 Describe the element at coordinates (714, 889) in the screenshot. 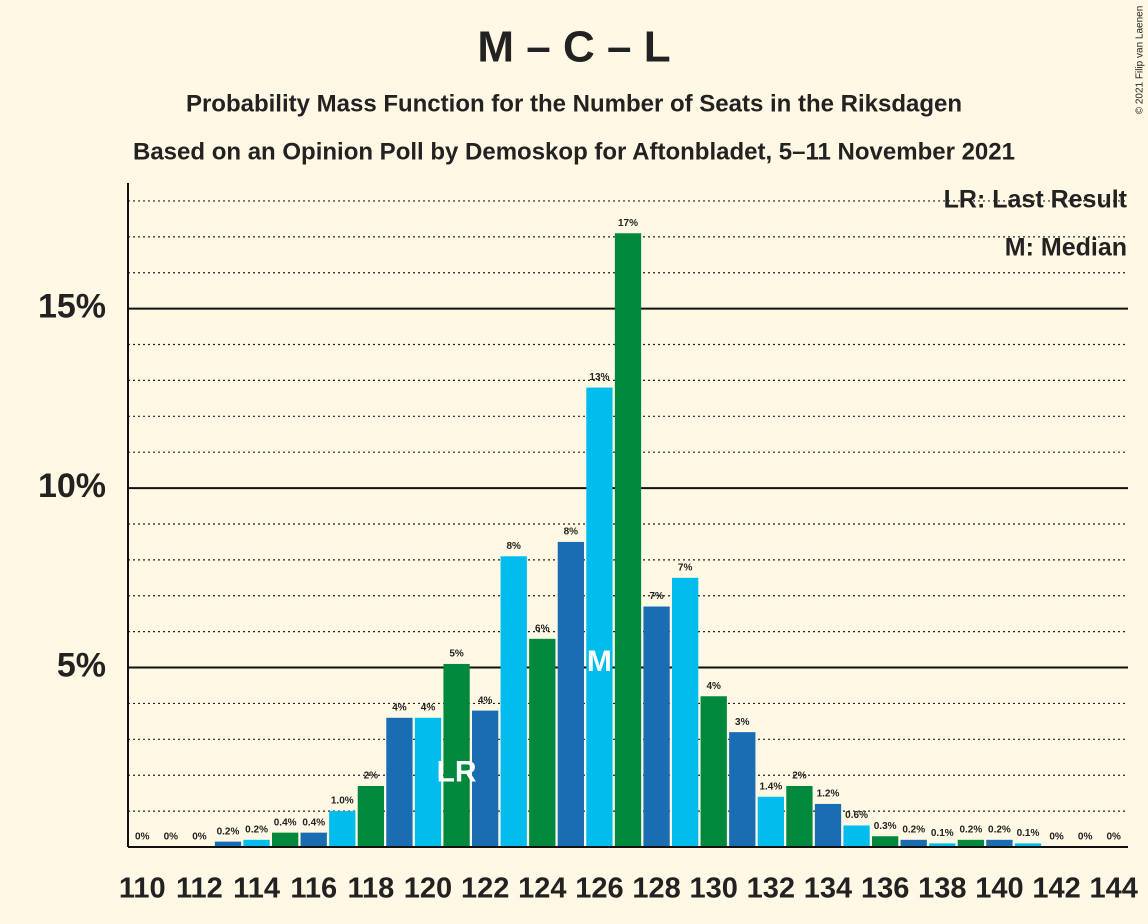

I see `x-tick-label: 130` at that location.